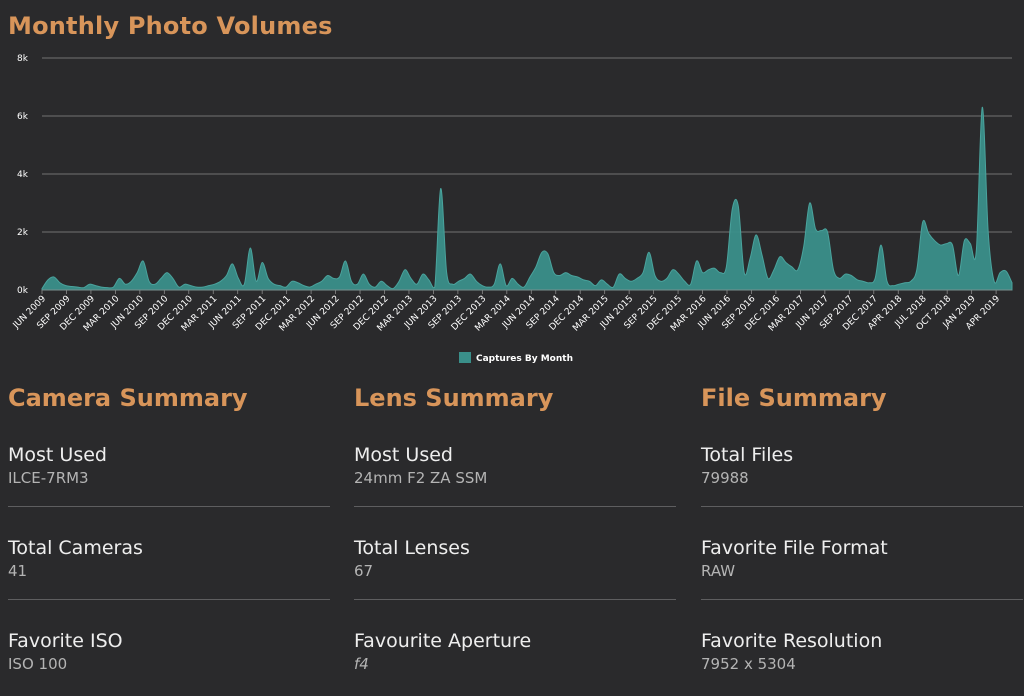 This screenshot has width=1024, height=696. What do you see at coordinates (515, 581) in the screenshot?
I see `stat-total-lenses: Total Lenses 67` at bounding box center [515, 581].